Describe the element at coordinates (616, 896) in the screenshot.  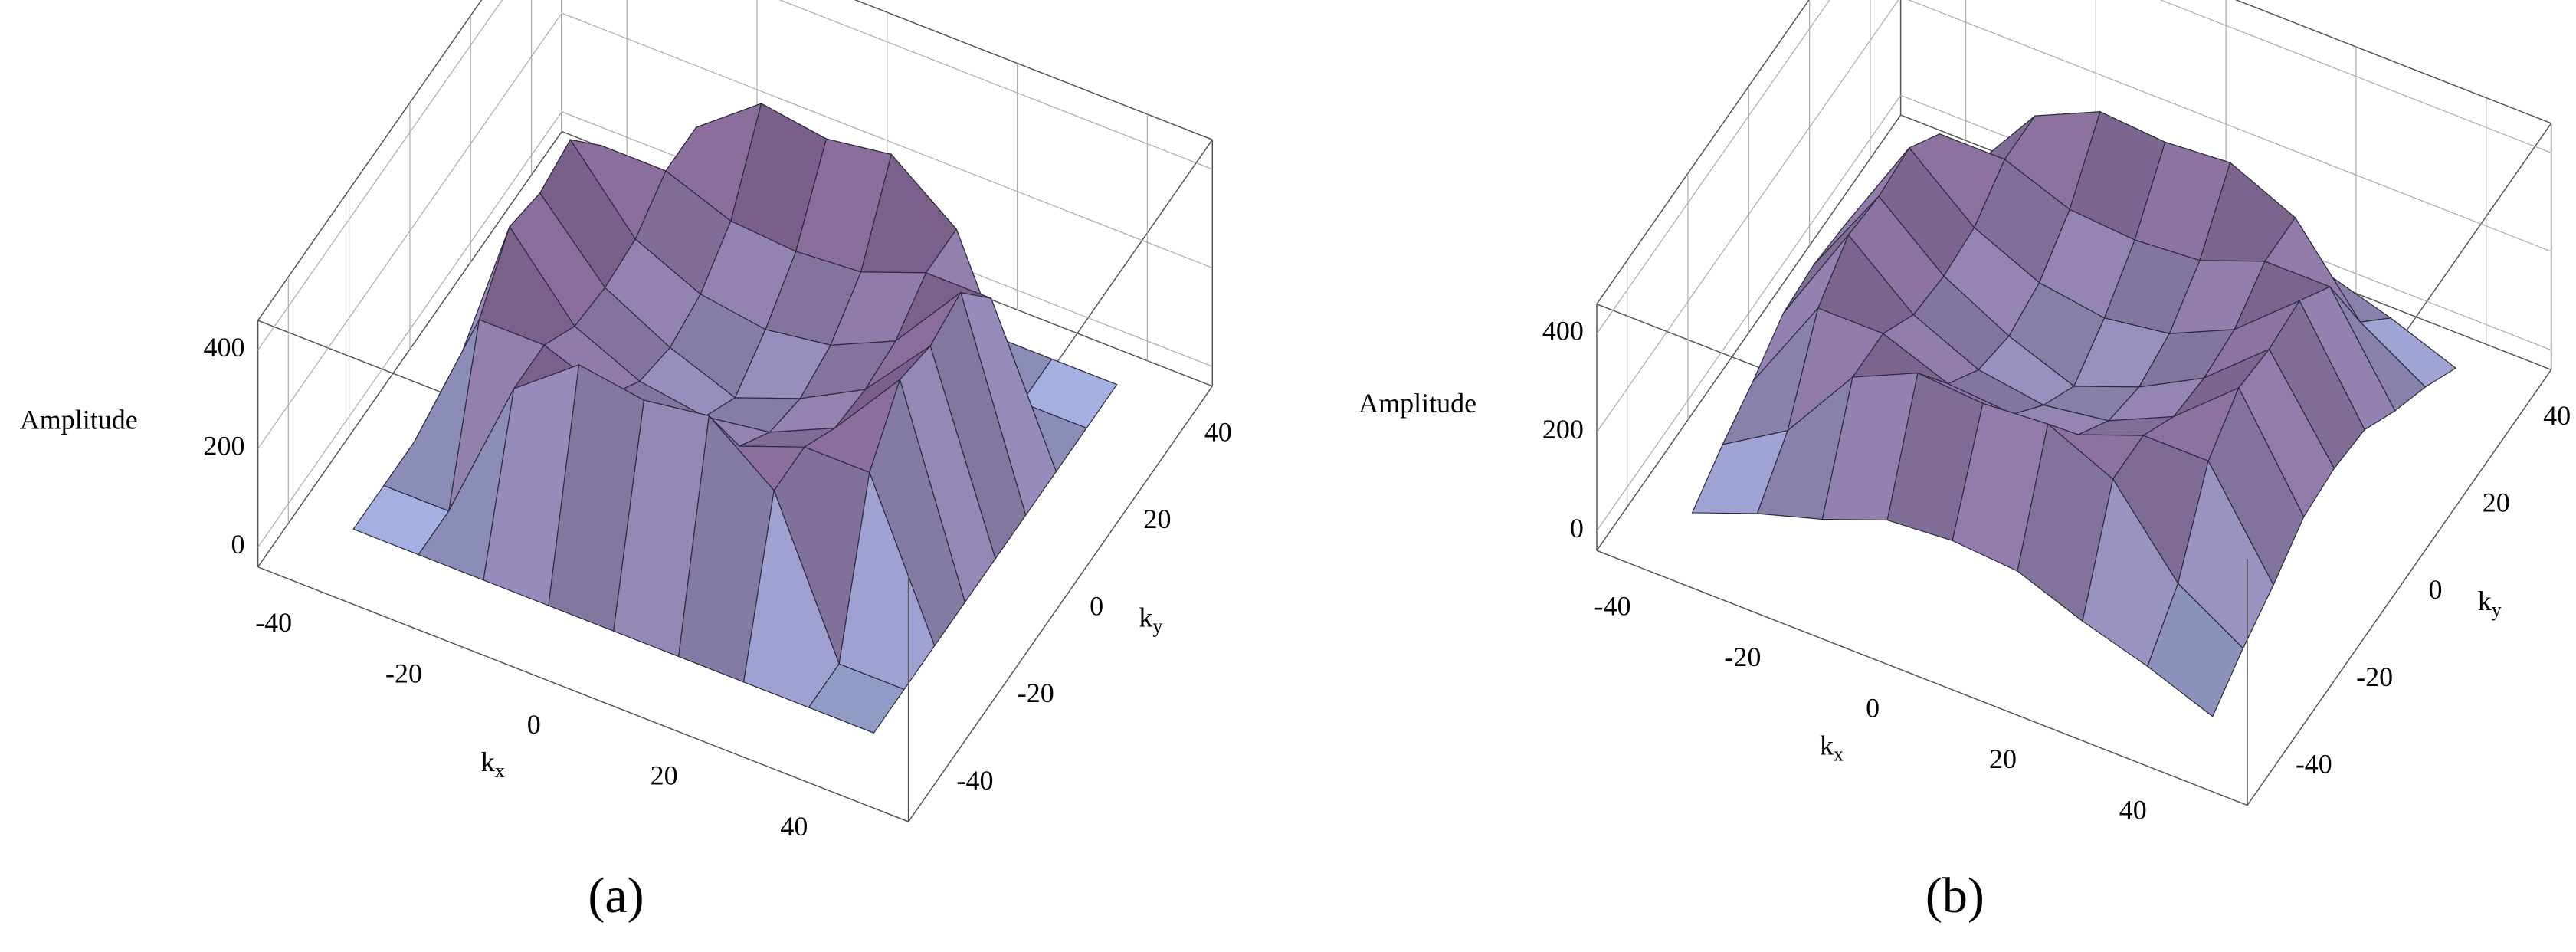
I see `caption: (a)` at that location.